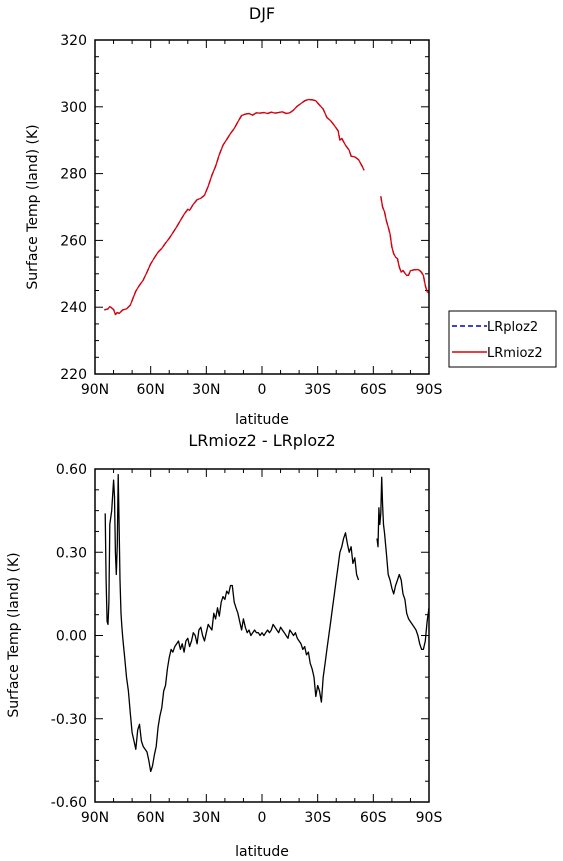 The width and height of the screenshot is (563, 861). What do you see at coordinates (73, 175) in the screenshot?
I see `y-tick-label: 280` at bounding box center [73, 175].